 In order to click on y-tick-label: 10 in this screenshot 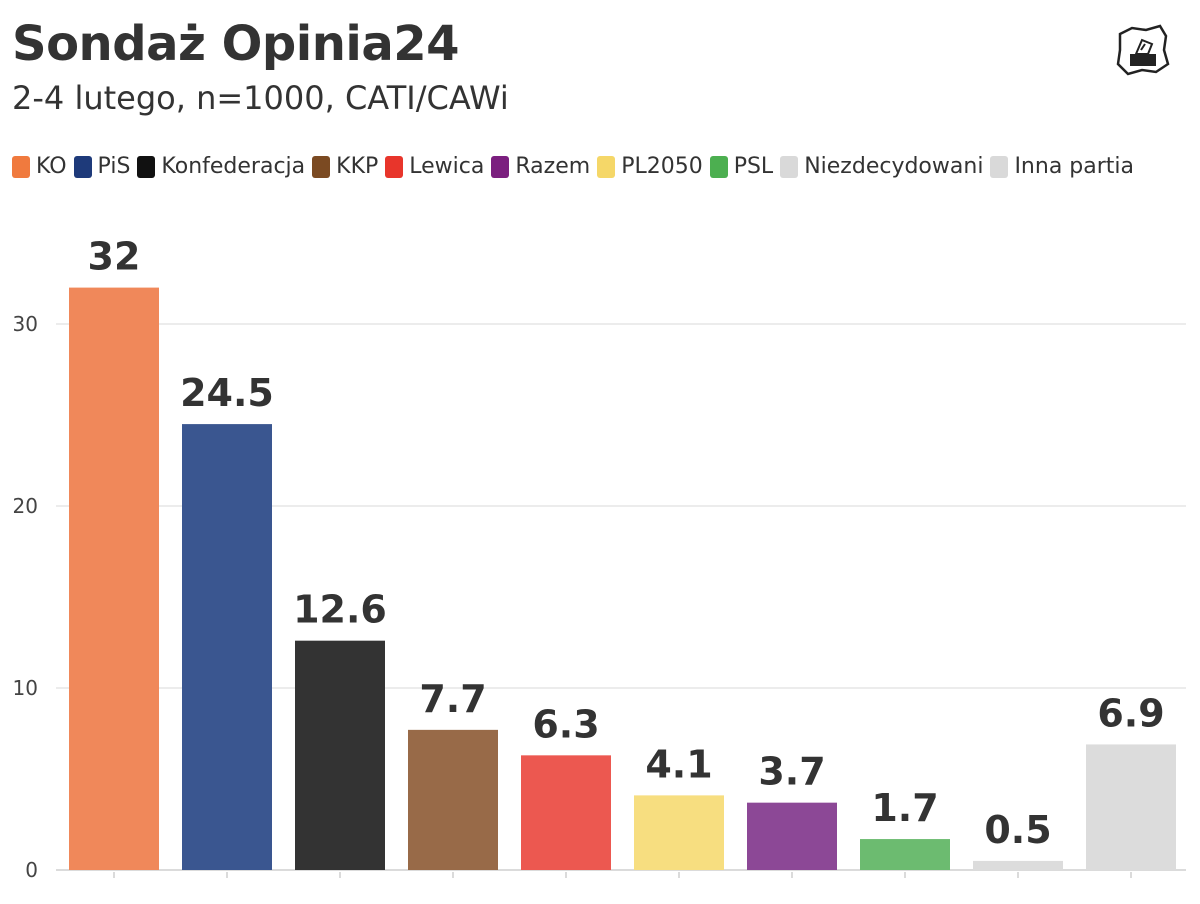, I will do `click(25, 688)`.